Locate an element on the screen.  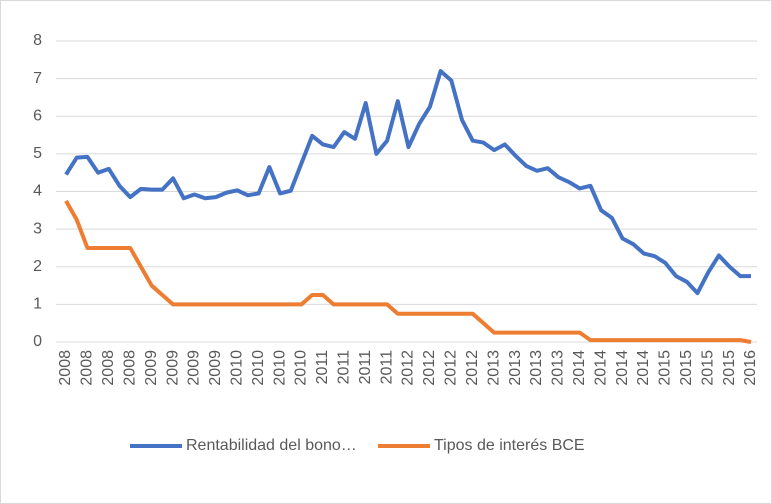
y-tick-label: 7 is located at coordinates (37, 78).